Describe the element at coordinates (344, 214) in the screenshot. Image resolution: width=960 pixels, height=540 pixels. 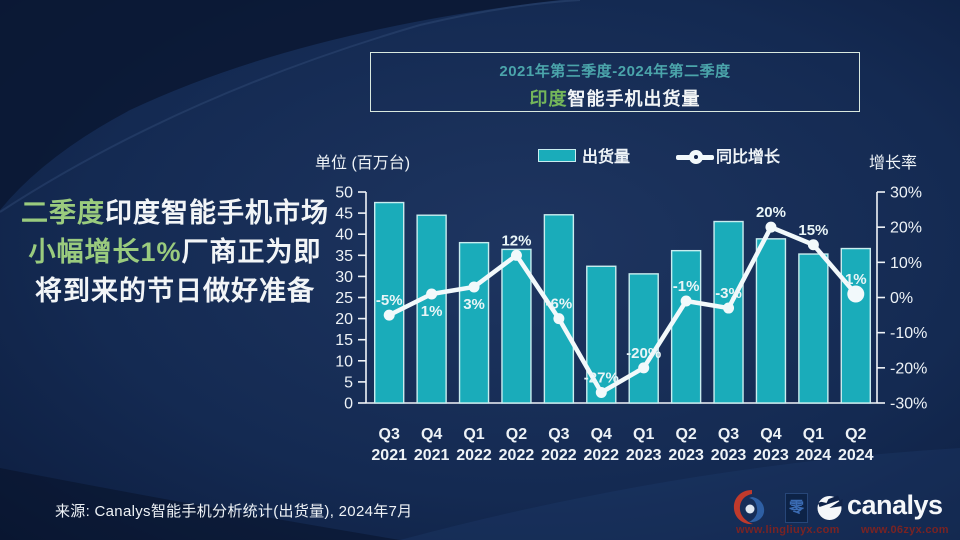
I see `left-axis-tick-label: 45` at that location.